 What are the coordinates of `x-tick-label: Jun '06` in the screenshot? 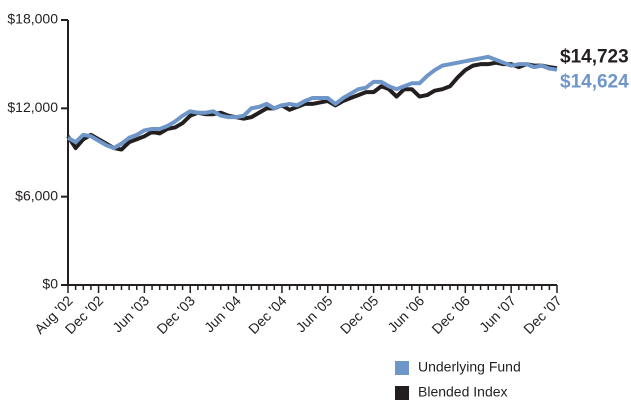 It's located at (405, 313).